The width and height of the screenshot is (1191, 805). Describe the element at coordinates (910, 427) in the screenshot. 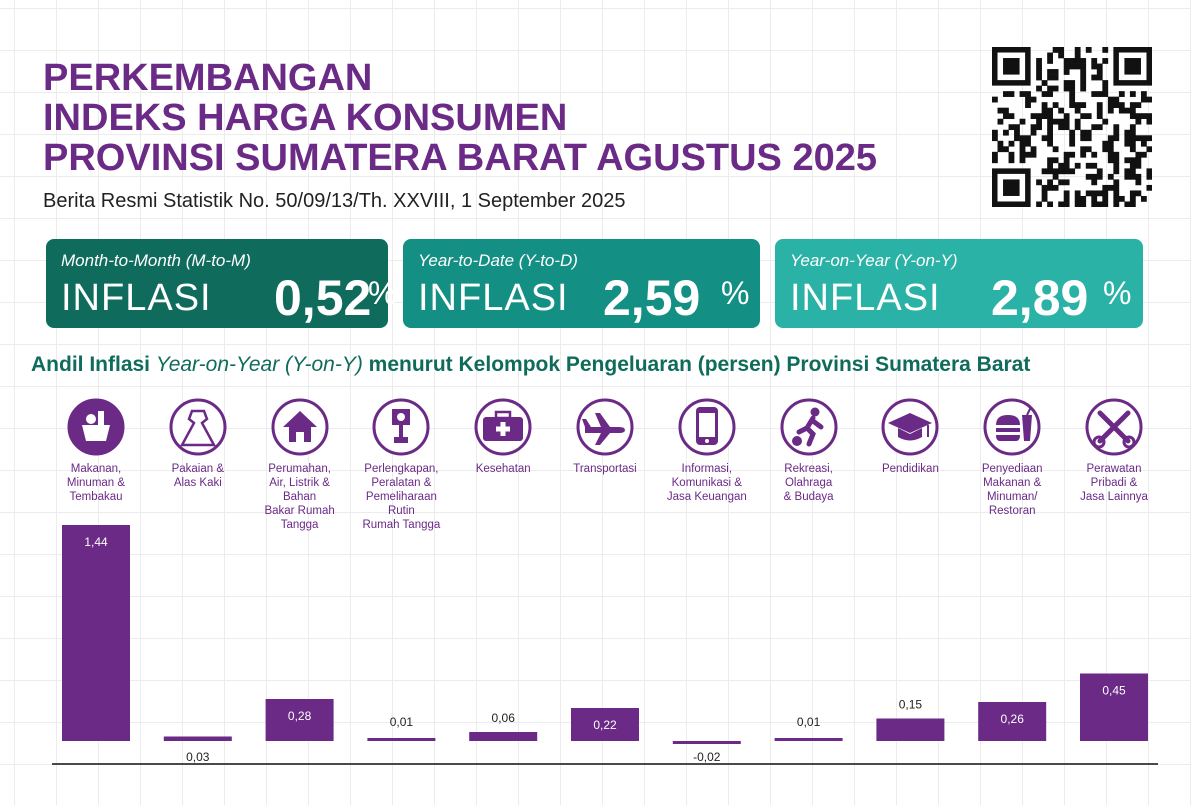

I see `graduation-cap-icon` at that location.